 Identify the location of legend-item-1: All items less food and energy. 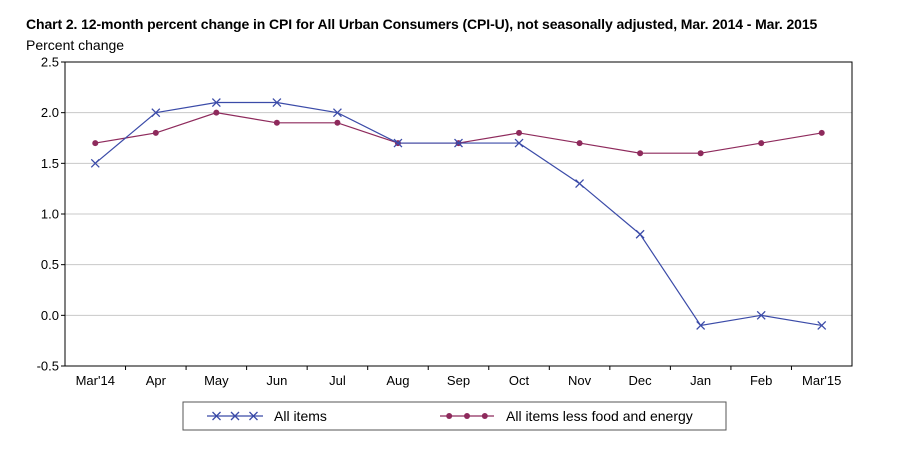
(566, 416).